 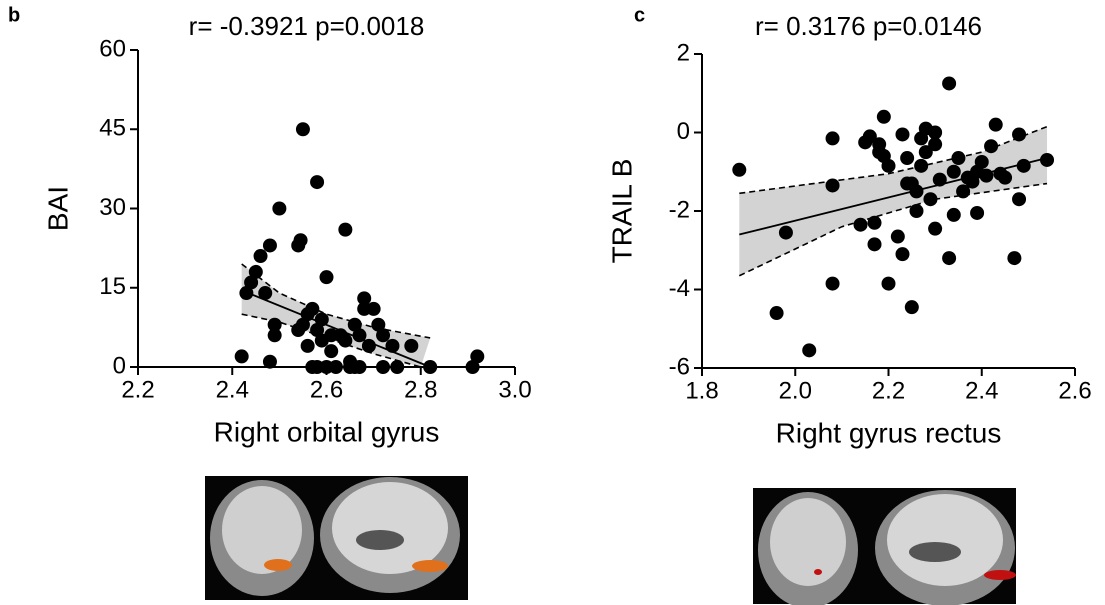 I want to click on x-tick-label: 2.2, so click(x=137, y=389).